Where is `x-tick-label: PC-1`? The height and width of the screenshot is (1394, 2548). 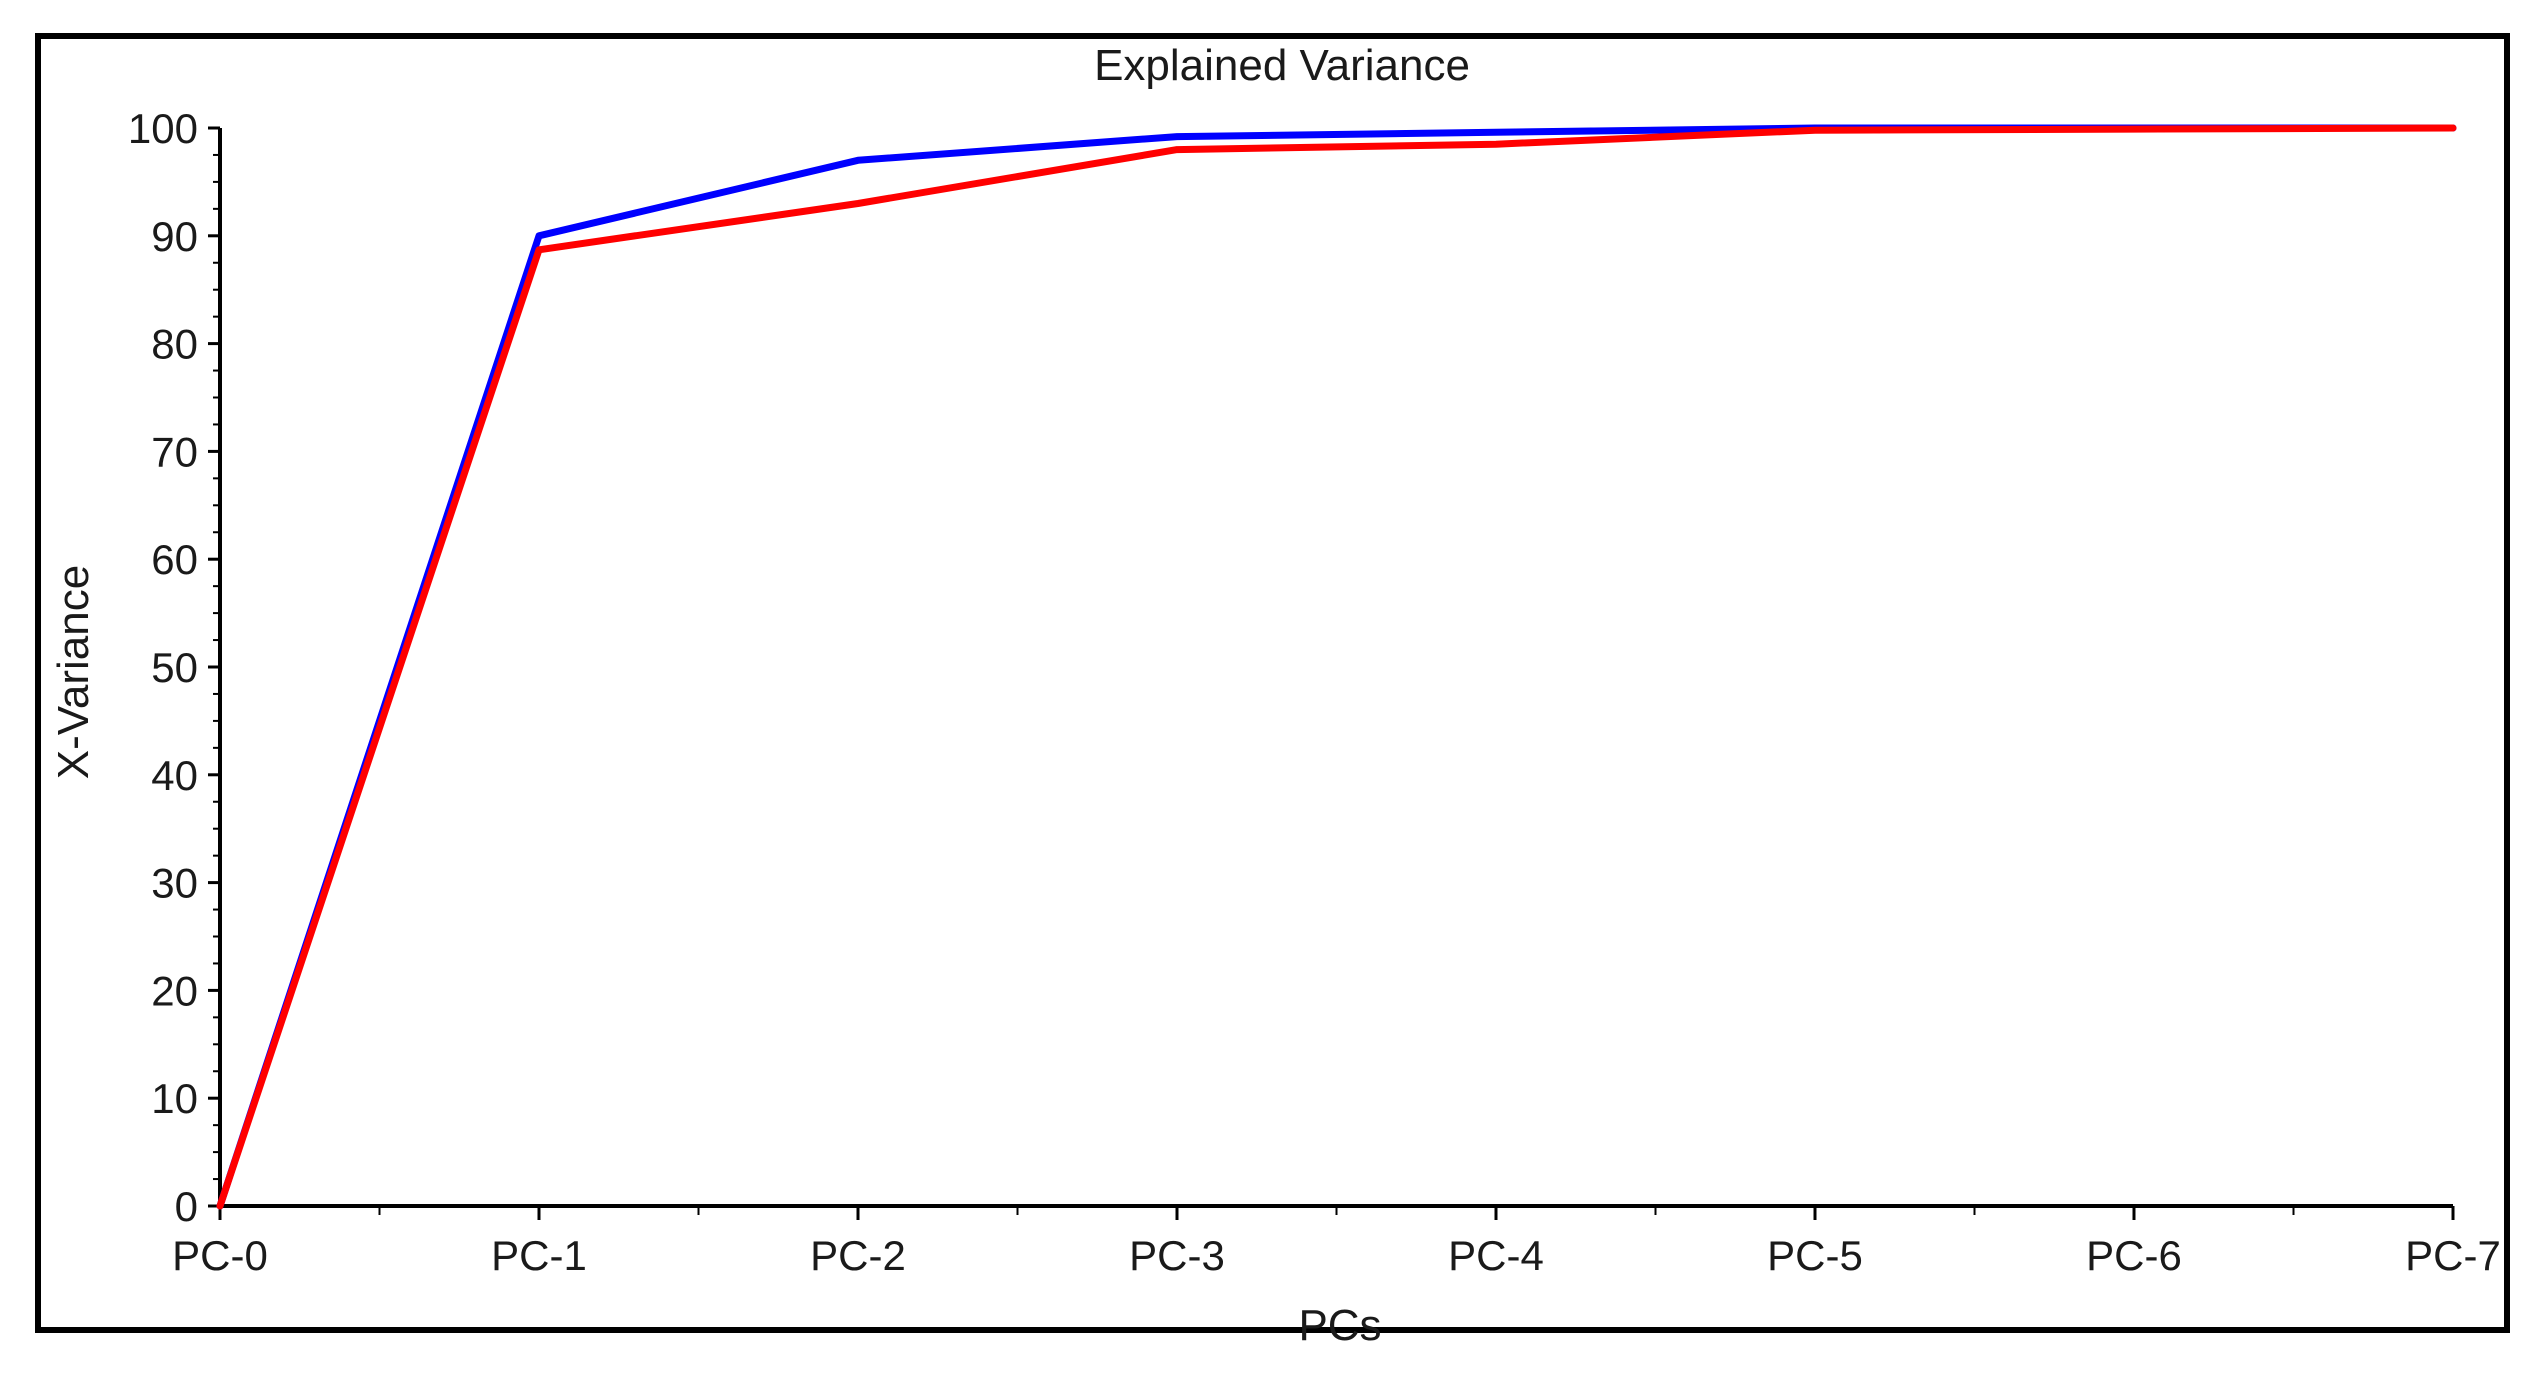
x-tick-label: PC-1 is located at coordinates (539, 1255).